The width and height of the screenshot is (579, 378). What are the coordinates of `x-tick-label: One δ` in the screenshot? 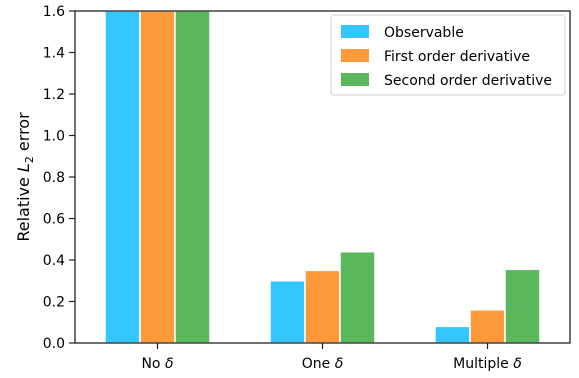 It's located at (323, 364).